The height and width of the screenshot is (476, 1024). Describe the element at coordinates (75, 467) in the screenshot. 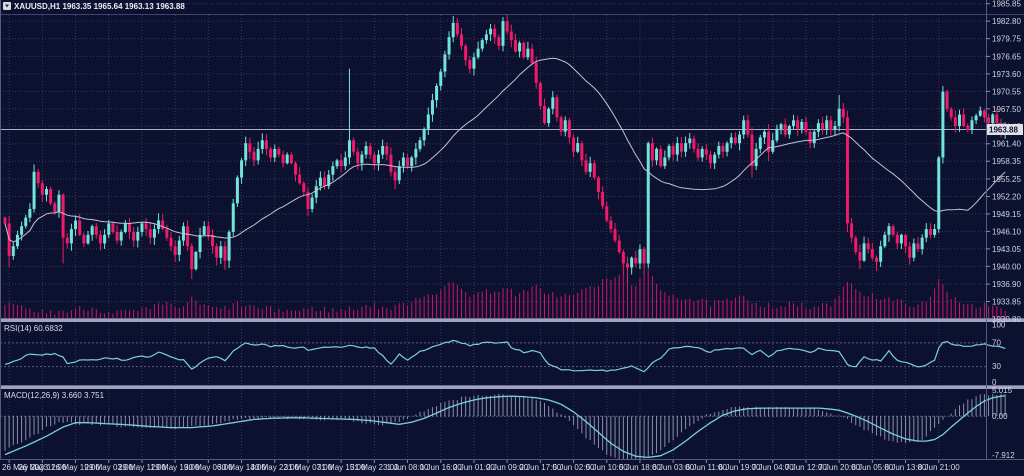

I see `time-axis-label: 26 May 19:00` at that location.